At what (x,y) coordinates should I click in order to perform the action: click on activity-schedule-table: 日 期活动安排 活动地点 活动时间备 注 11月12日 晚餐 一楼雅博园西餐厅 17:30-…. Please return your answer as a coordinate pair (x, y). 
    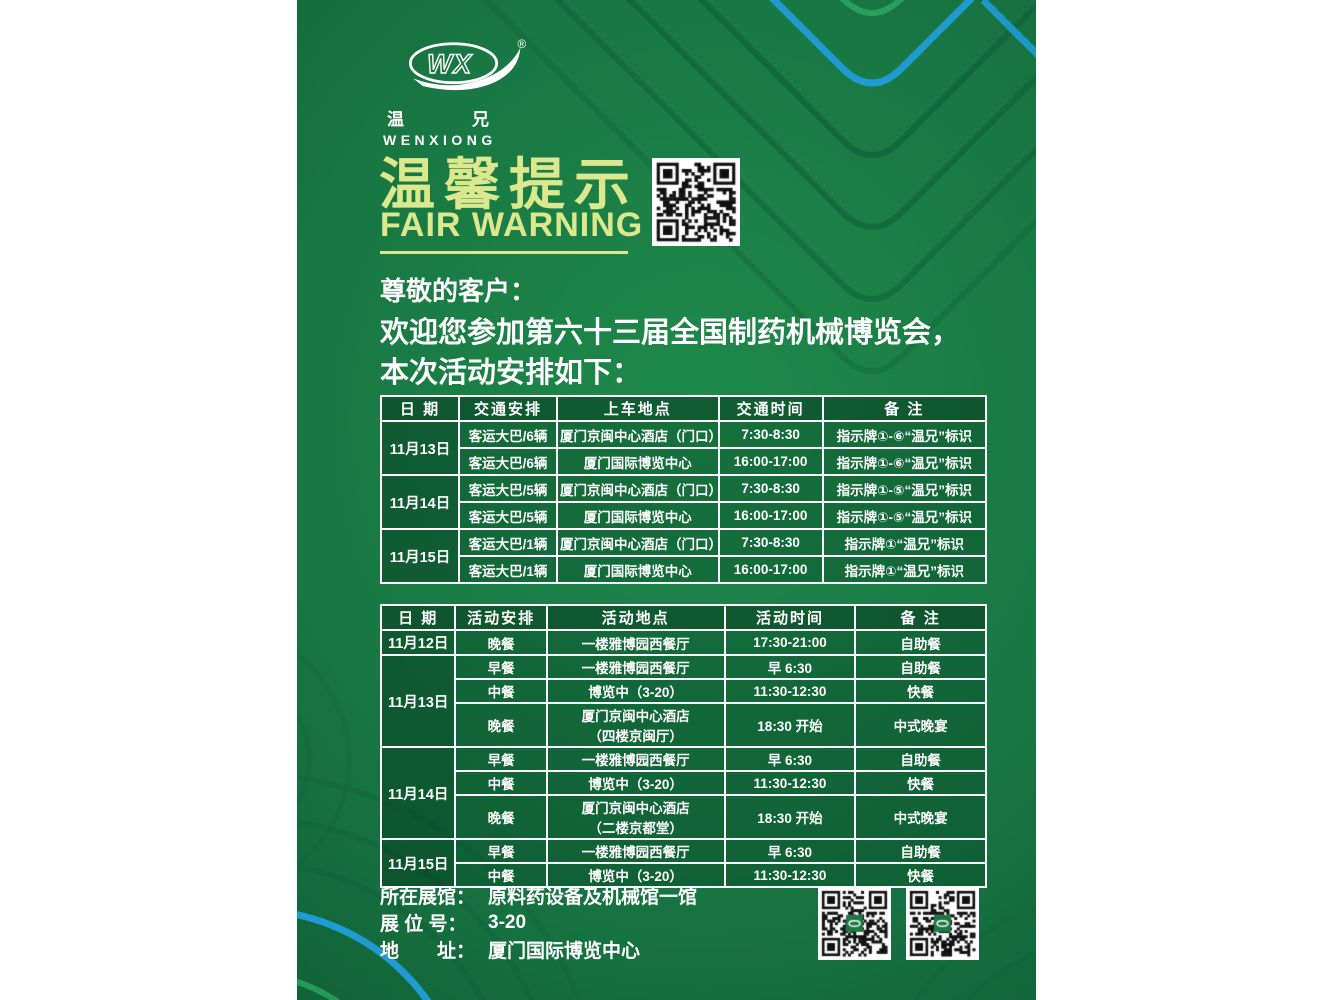
    Looking at the image, I should click on (683, 746).